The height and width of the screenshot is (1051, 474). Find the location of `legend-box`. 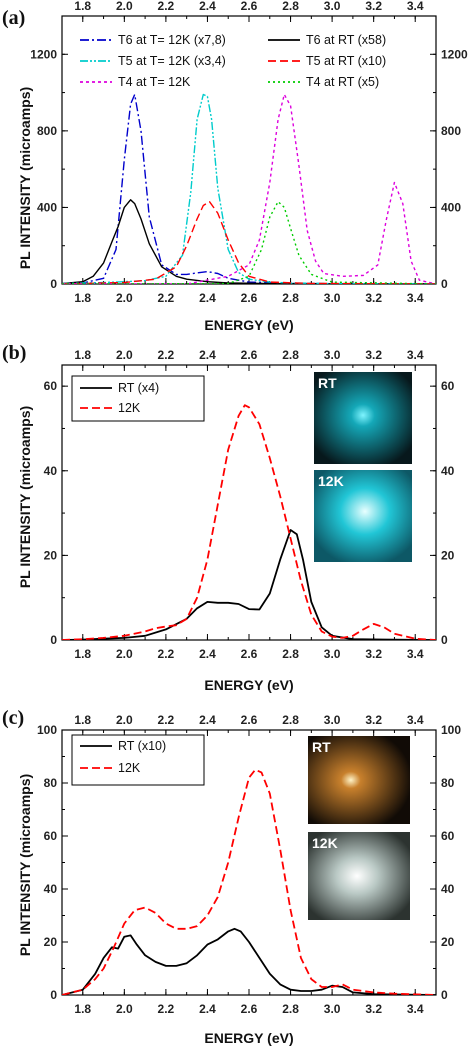

legend-box is located at coordinates (138, 398).